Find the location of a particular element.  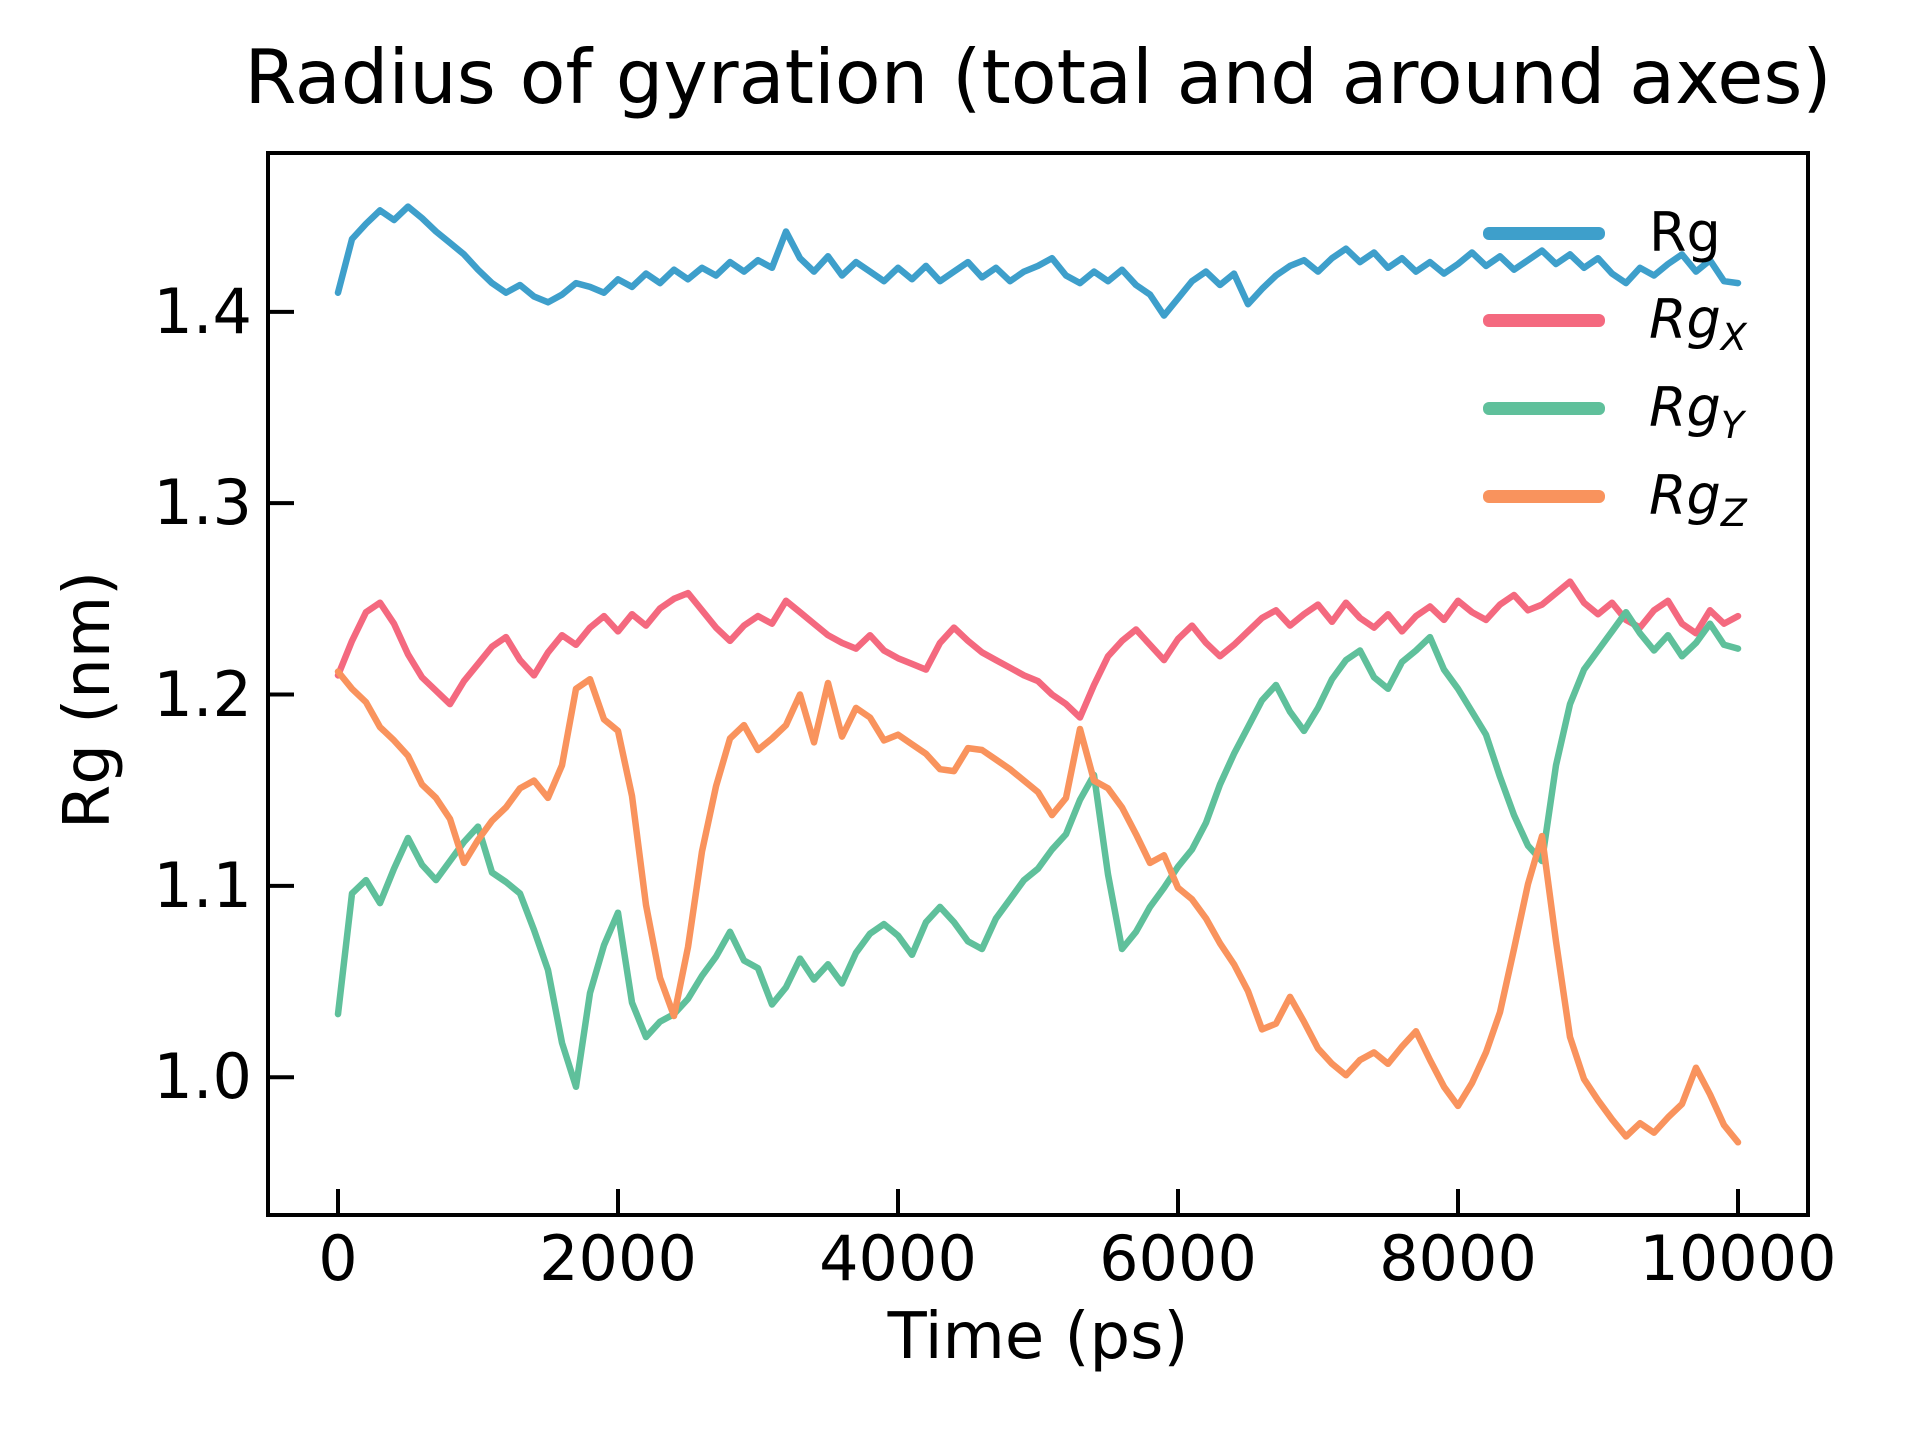

series-line-rg is located at coordinates (1038, 261).